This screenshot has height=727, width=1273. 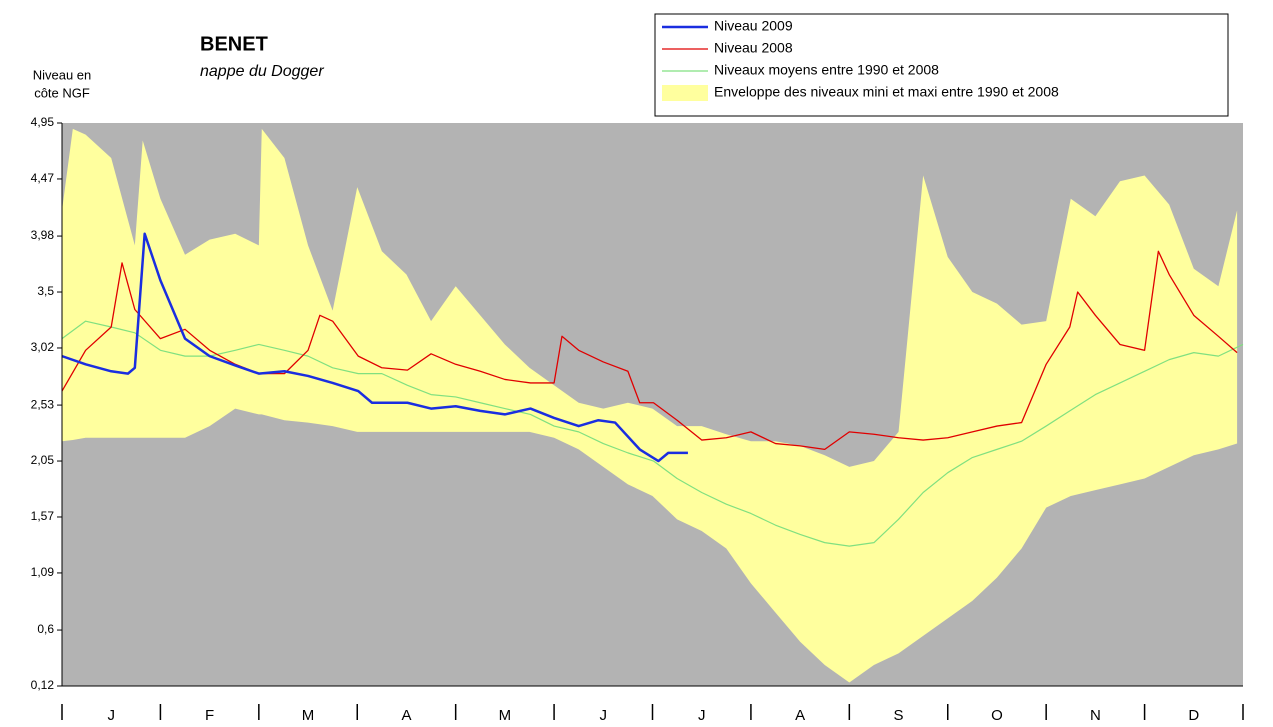 I want to click on legend-swatch, so click(x=685, y=93).